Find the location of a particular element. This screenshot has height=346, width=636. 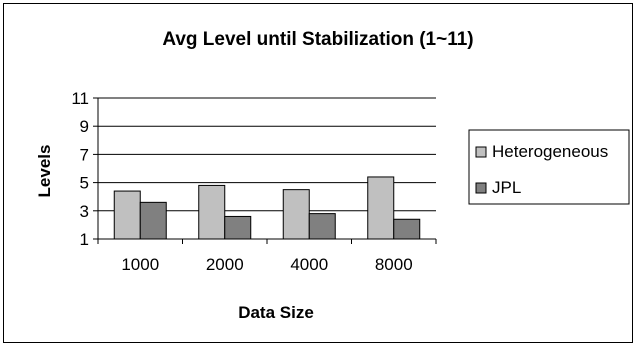

chart-title: Avg Level until Stabilization (1~11) is located at coordinates (317, 39).